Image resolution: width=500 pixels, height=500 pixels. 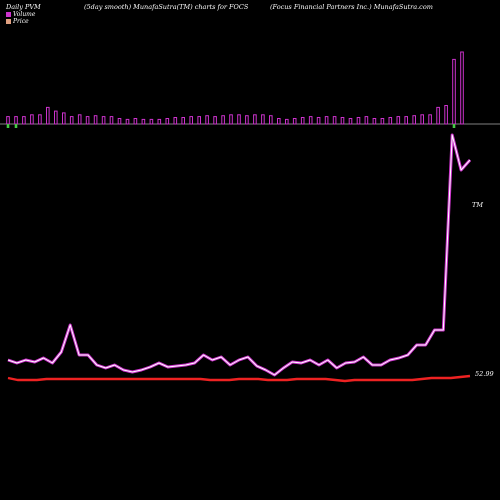 What do you see at coordinates (239, 378) in the screenshot?
I see `price-line` at bounding box center [239, 378].